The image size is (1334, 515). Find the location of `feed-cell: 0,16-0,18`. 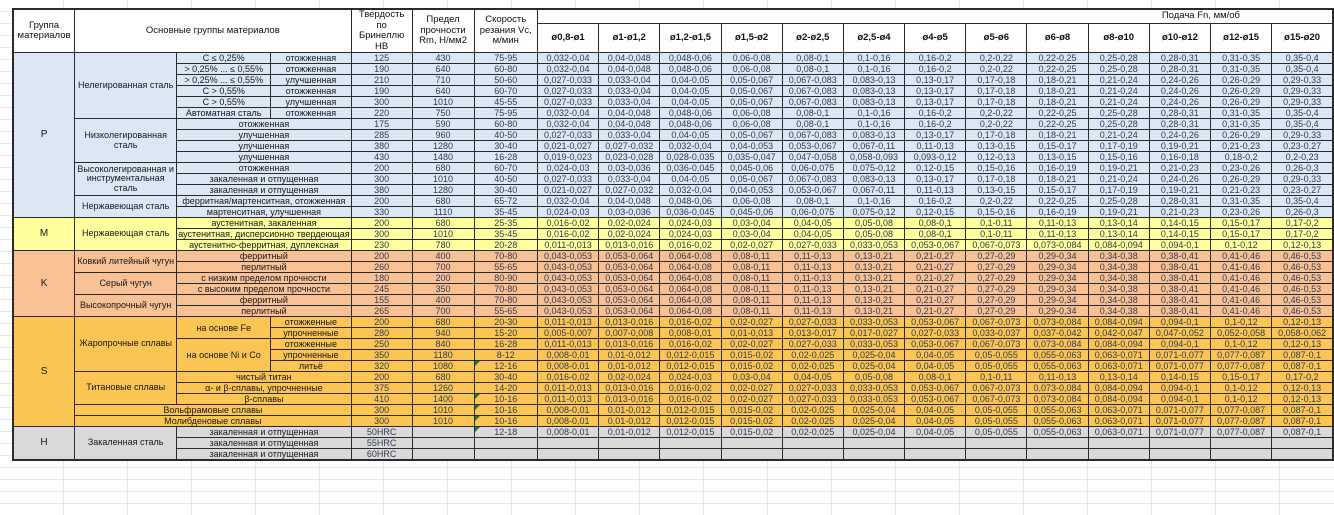

feed-cell: 0,16-0,18 is located at coordinates (1180, 157).